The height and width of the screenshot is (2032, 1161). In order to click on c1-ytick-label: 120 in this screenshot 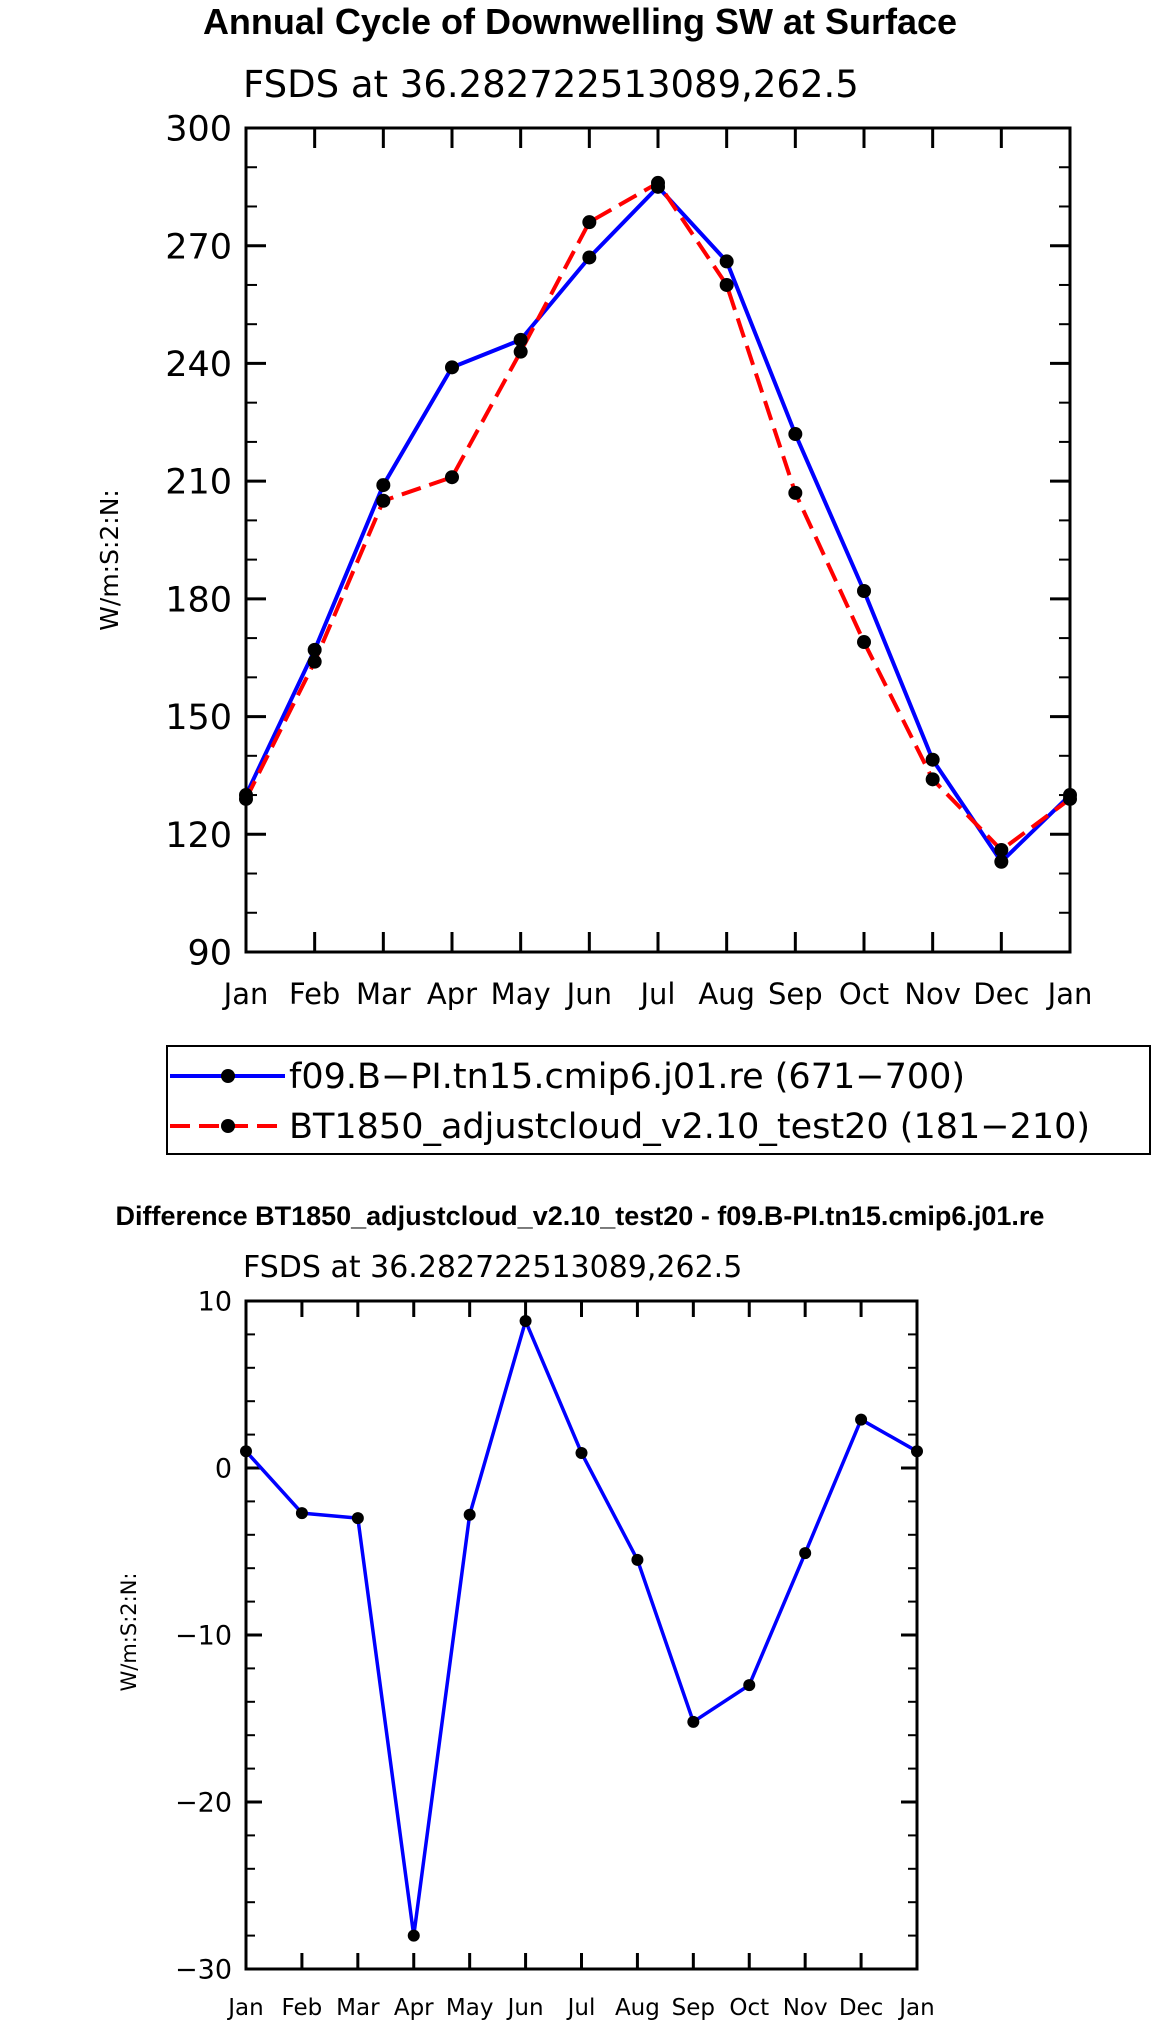, I will do `click(198, 836)`.